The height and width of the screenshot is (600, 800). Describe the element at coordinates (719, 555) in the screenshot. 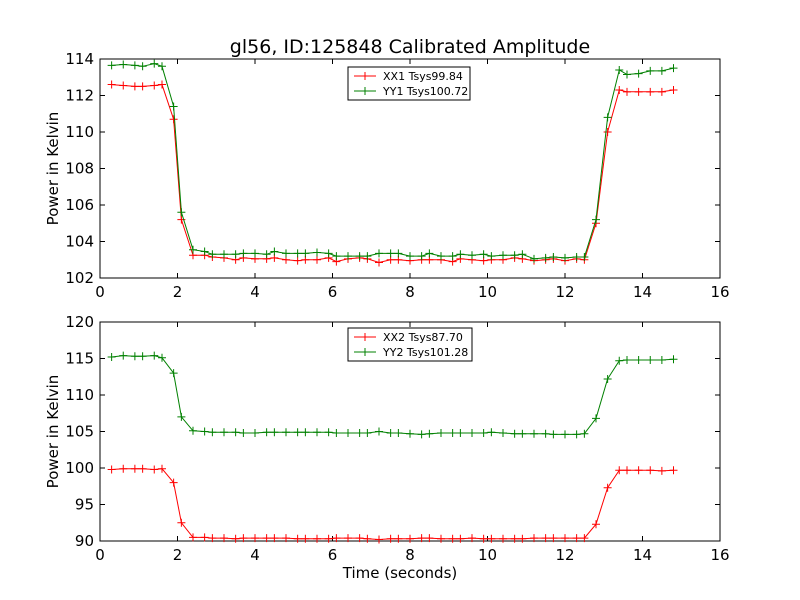

I see `x-tick-label: 16` at that location.